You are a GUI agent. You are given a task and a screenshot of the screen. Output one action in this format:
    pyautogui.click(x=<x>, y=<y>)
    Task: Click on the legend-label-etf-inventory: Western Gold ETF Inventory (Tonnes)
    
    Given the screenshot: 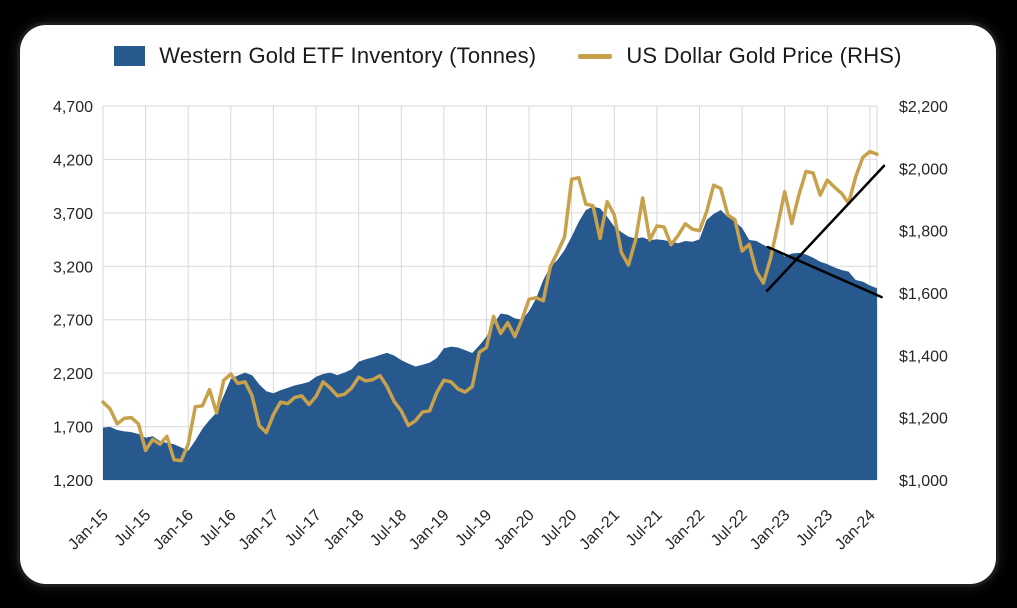 What is the action you would take?
    pyautogui.click(x=348, y=55)
    